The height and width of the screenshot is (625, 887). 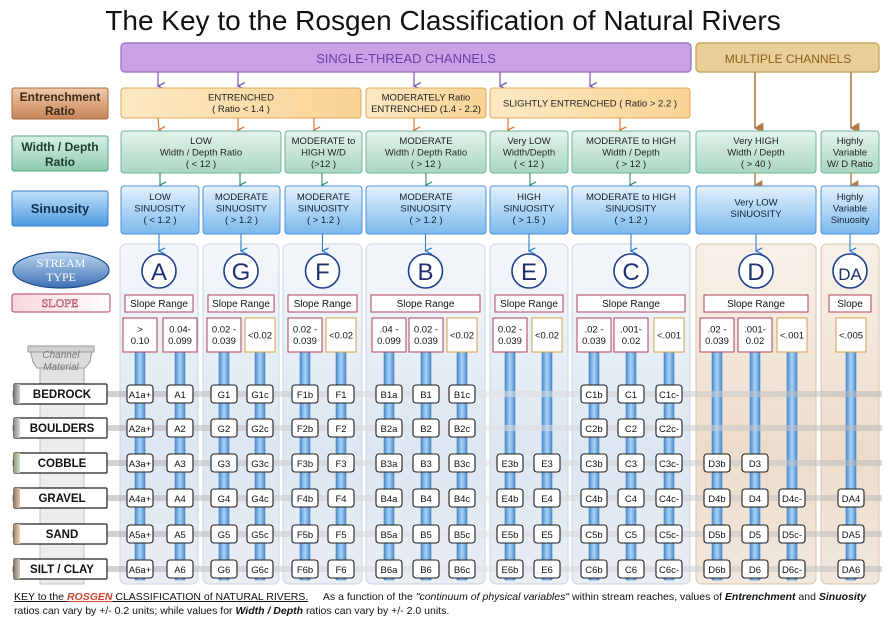 What do you see at coordinates (755, 570) in the screenshot?
I see `stream-code: D6` at bounding box center [755, 570].